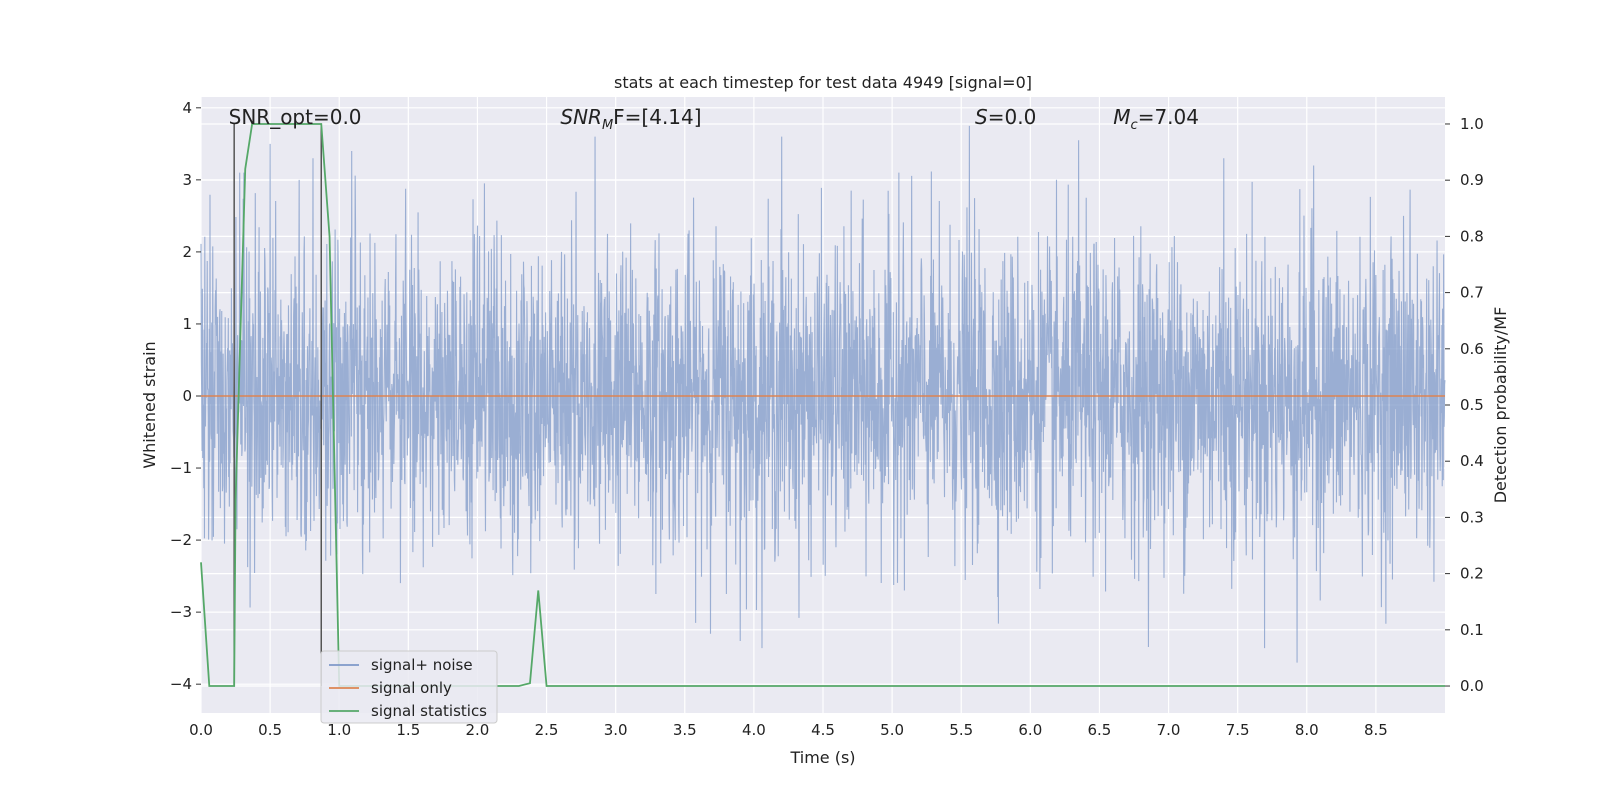 This screenshot has width=1600, height=804. Describe the element at coordinates (714, 119) in the screenshot. I see `annotations: SNR_opt=0.0 SNRMF=[4.14] S=0.0 Mc=7.04` at that location.